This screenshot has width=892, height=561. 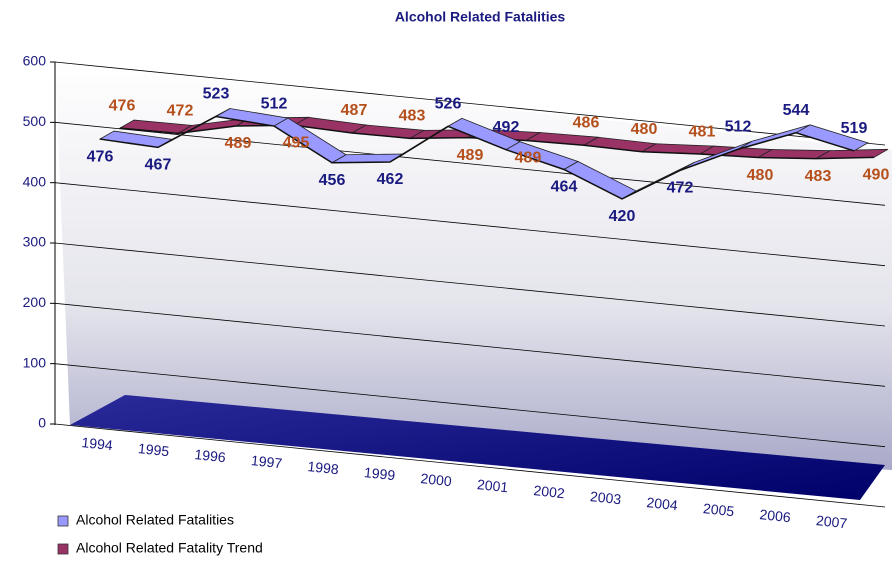 I want to click on legend-label: Alcohol Related Fatality Trend, so click(x=169, y=548).